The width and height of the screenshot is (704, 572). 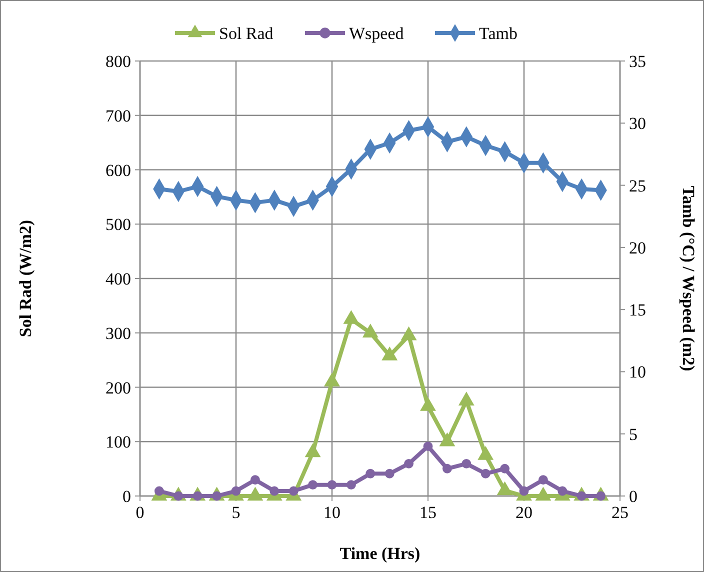 What do you see at coordinates (140, 512) in the screenshot?
I see `x-tick-label: 0` at bounding box center [140, 512].